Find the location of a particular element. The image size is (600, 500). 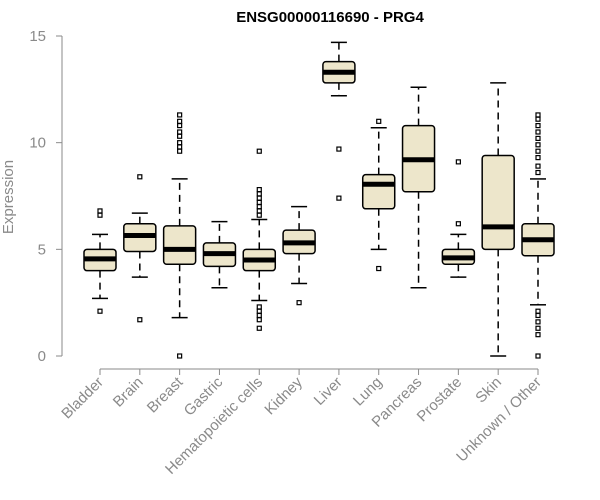

box-group-kidney is located at coordinates (299, 255).